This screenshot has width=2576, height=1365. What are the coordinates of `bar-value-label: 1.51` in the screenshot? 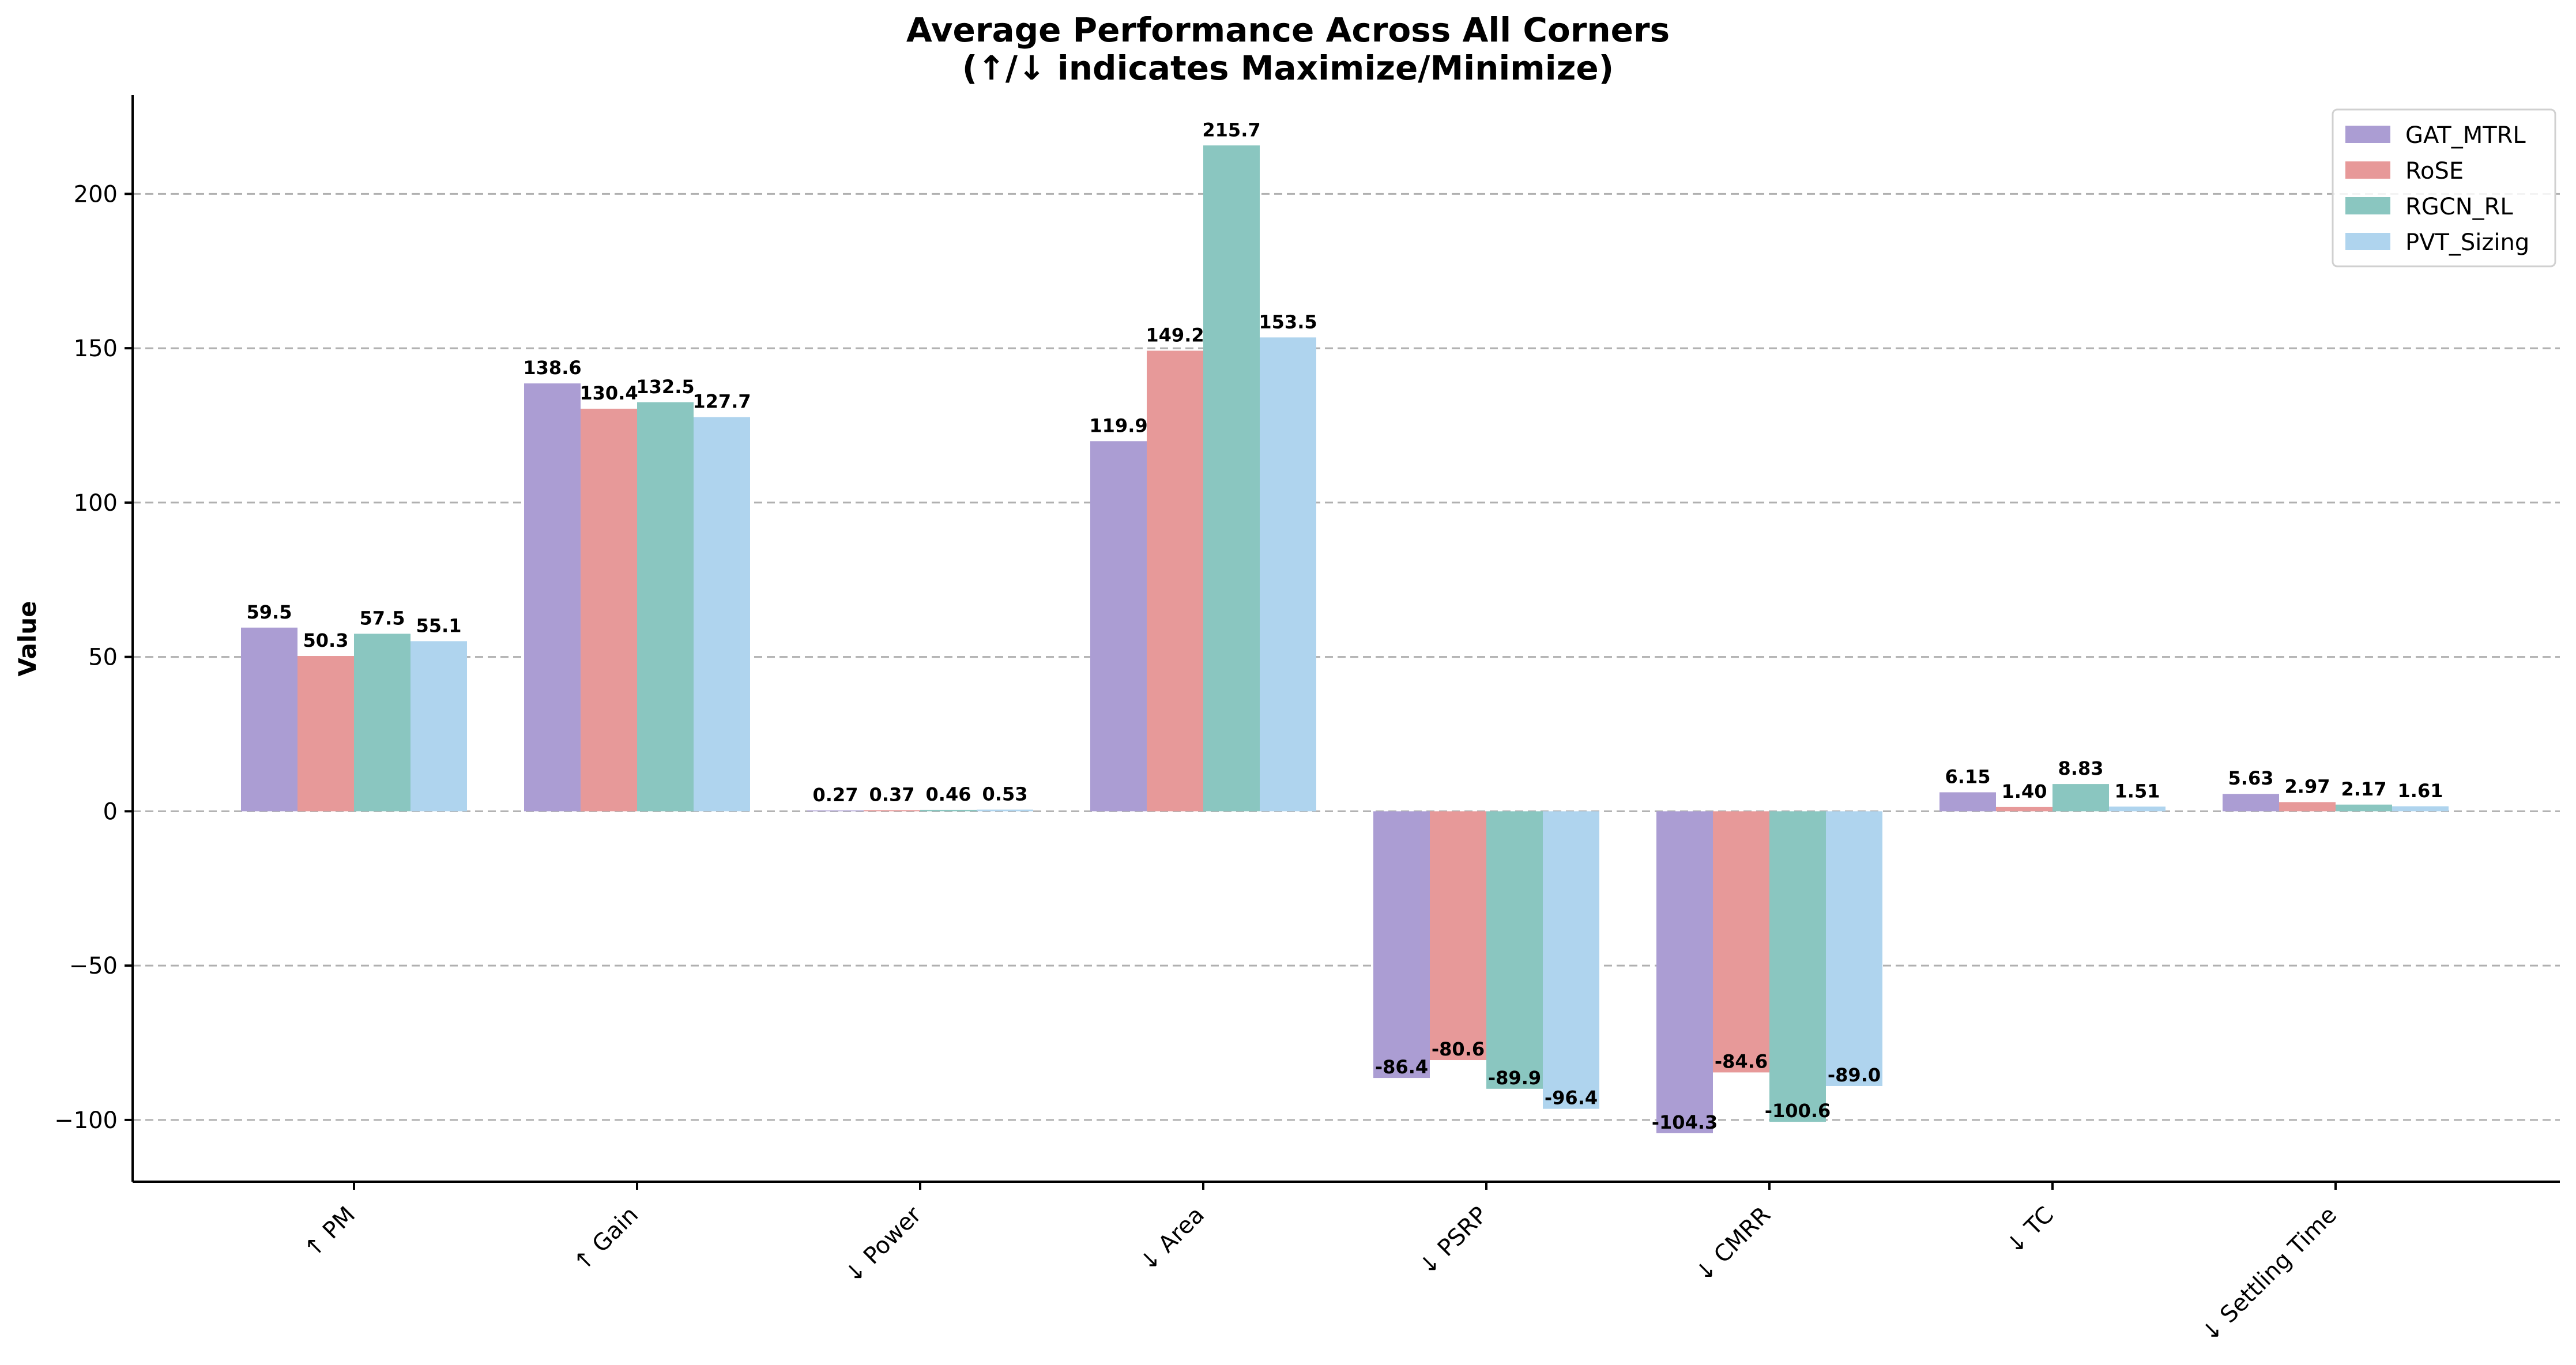 It's located at (2137, 791).